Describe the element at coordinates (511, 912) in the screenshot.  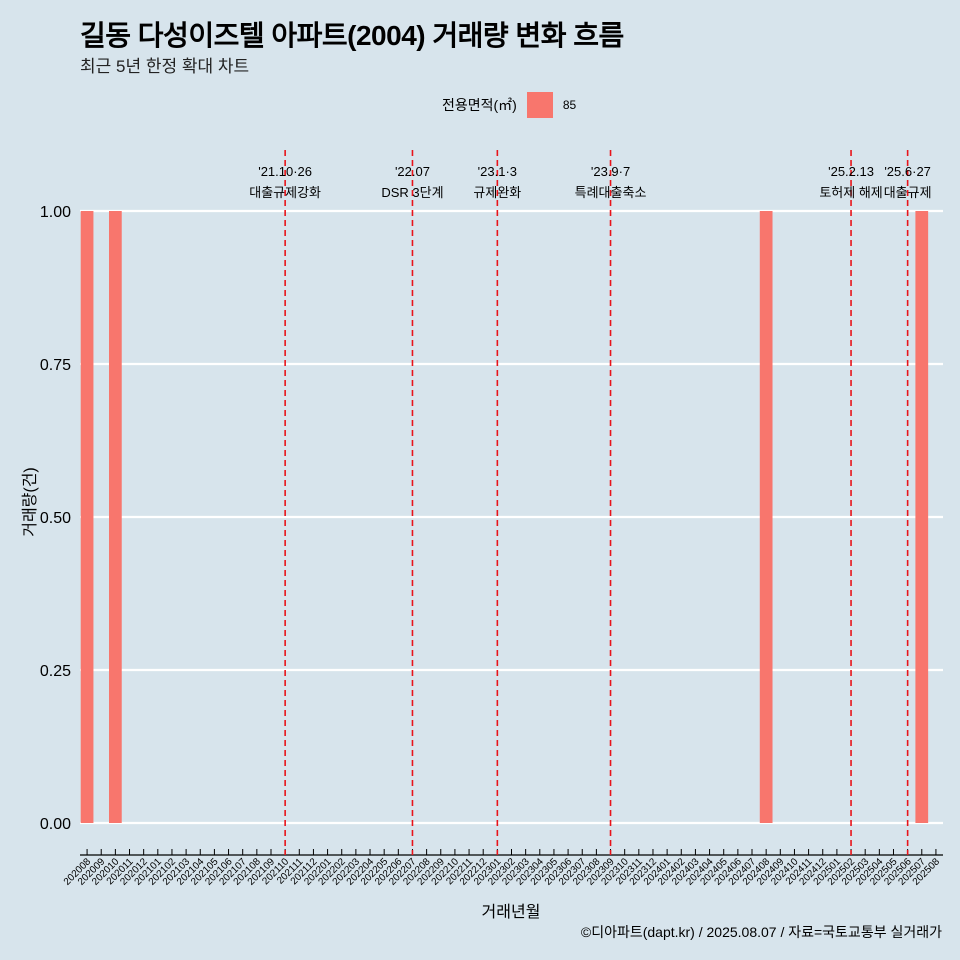
I see `x-axis-label: 거래년월` at that location.